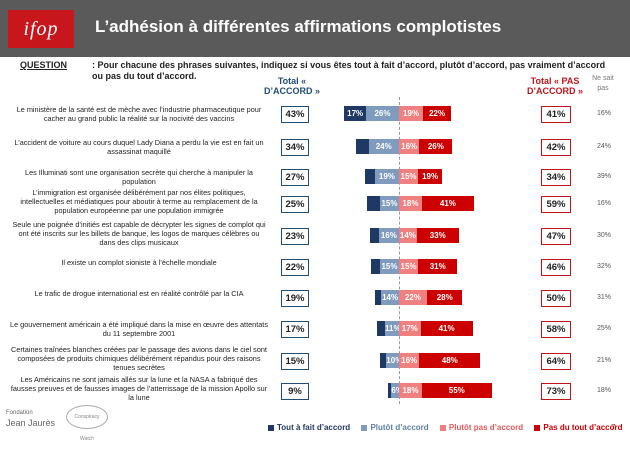 This screenshot has height=450, width=630. I want to click on data-label: 55%, so click(456, 390).